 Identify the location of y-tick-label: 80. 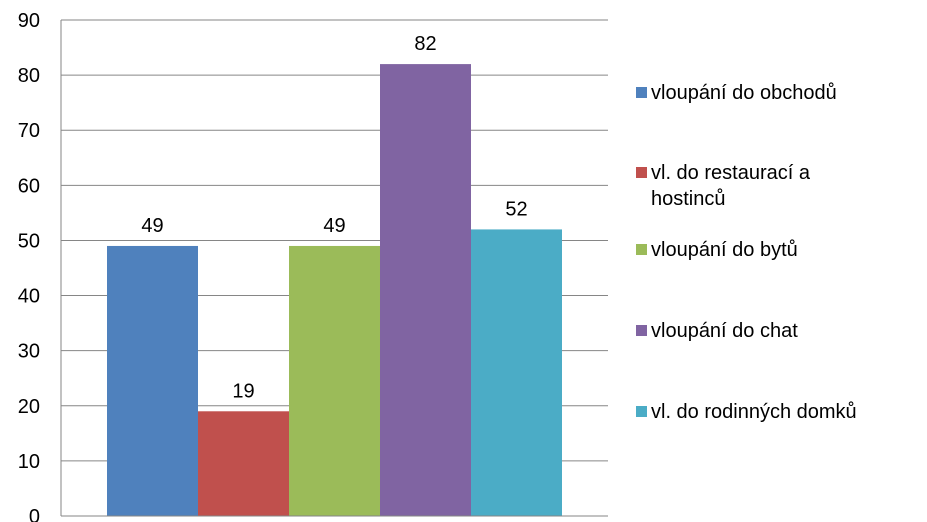
(29, 76).